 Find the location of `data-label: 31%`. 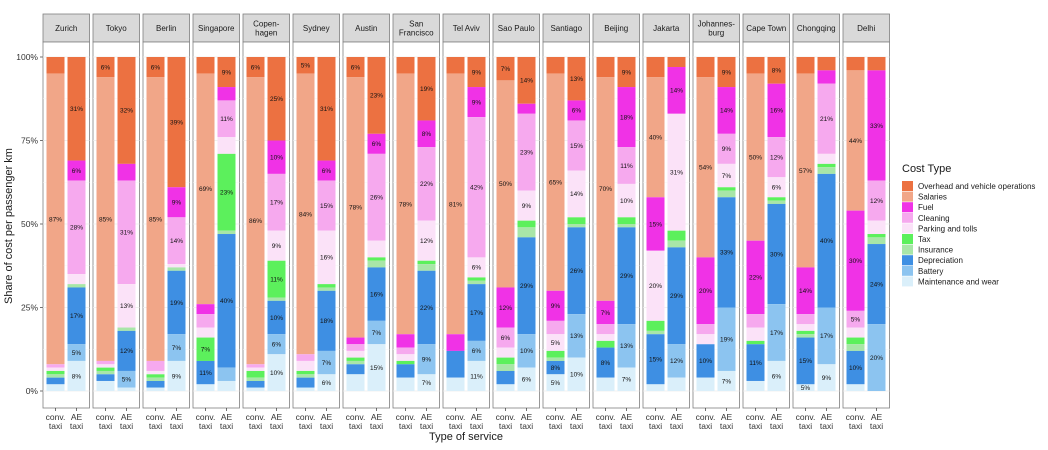

data-label: 31% is located at coordinates (326, 109).